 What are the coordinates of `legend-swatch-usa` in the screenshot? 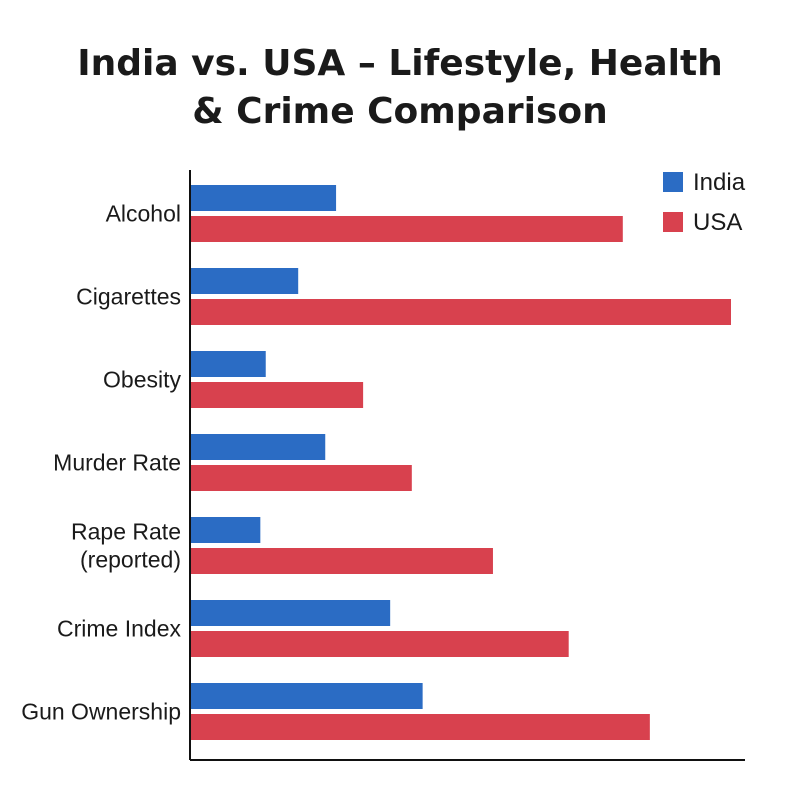 It's located at (673, 222).